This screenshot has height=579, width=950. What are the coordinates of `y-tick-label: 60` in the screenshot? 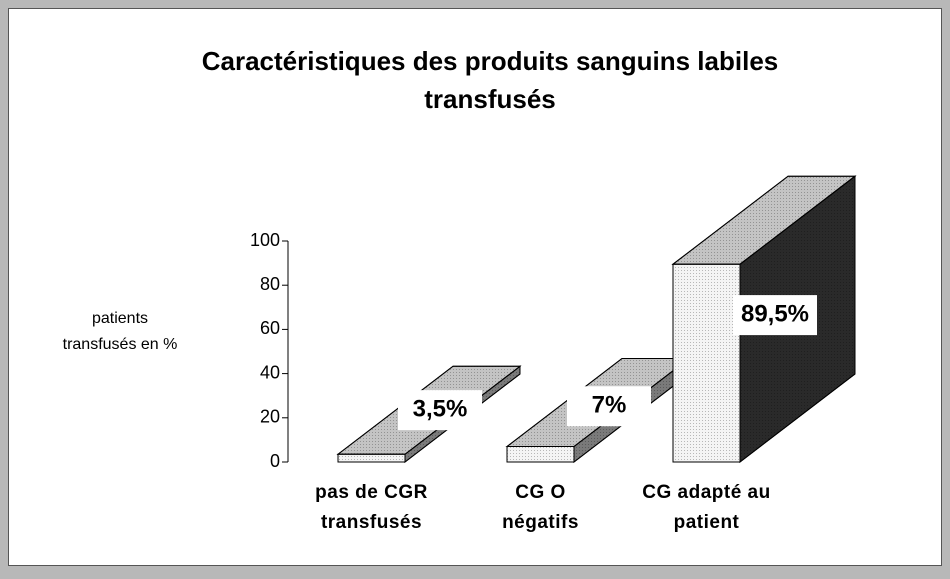 It's located at (270, 328).